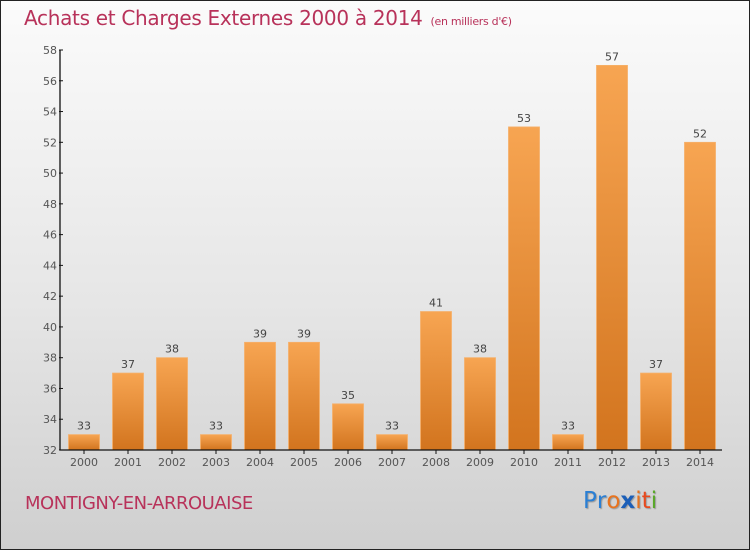  Describe the element at coordinates (524, 288) in the screenshot. I see `bar-2010` at that location.